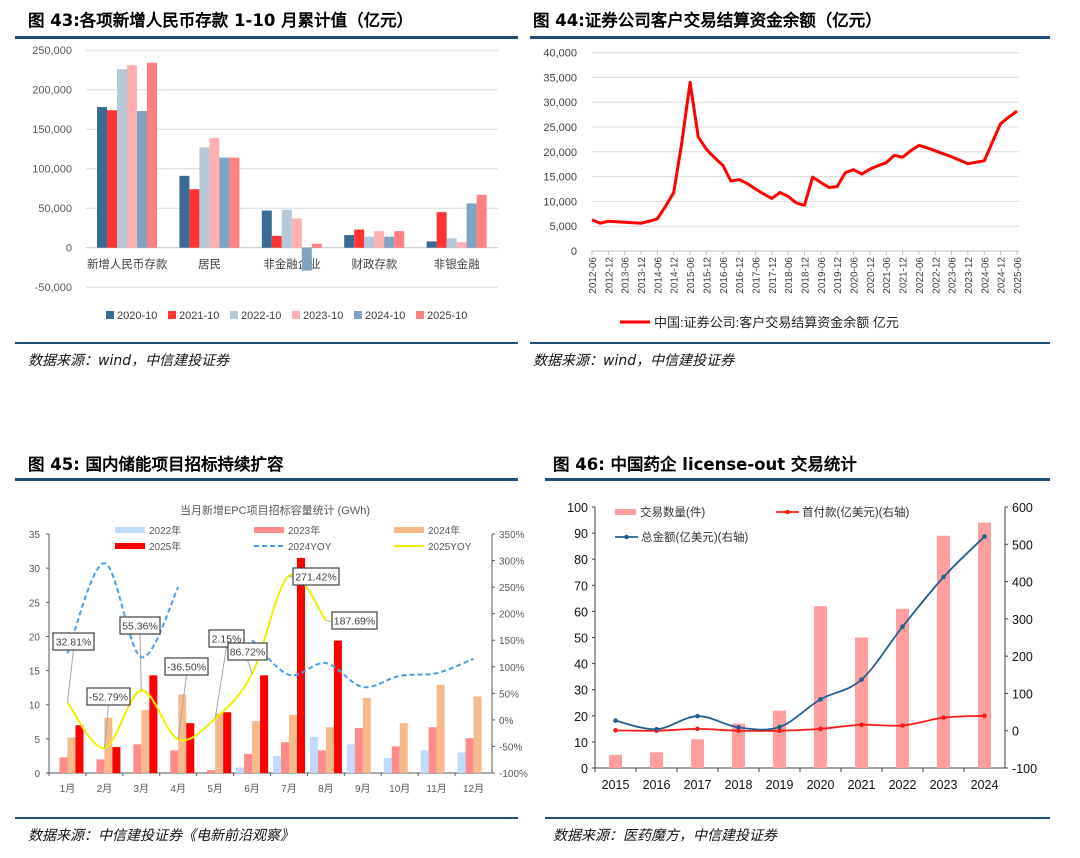 This screenshot has height=858, width=1080. Describe the element at coordinates (310, 547) in the screenshot. I see `legend-label: 2024YOY` at that location.